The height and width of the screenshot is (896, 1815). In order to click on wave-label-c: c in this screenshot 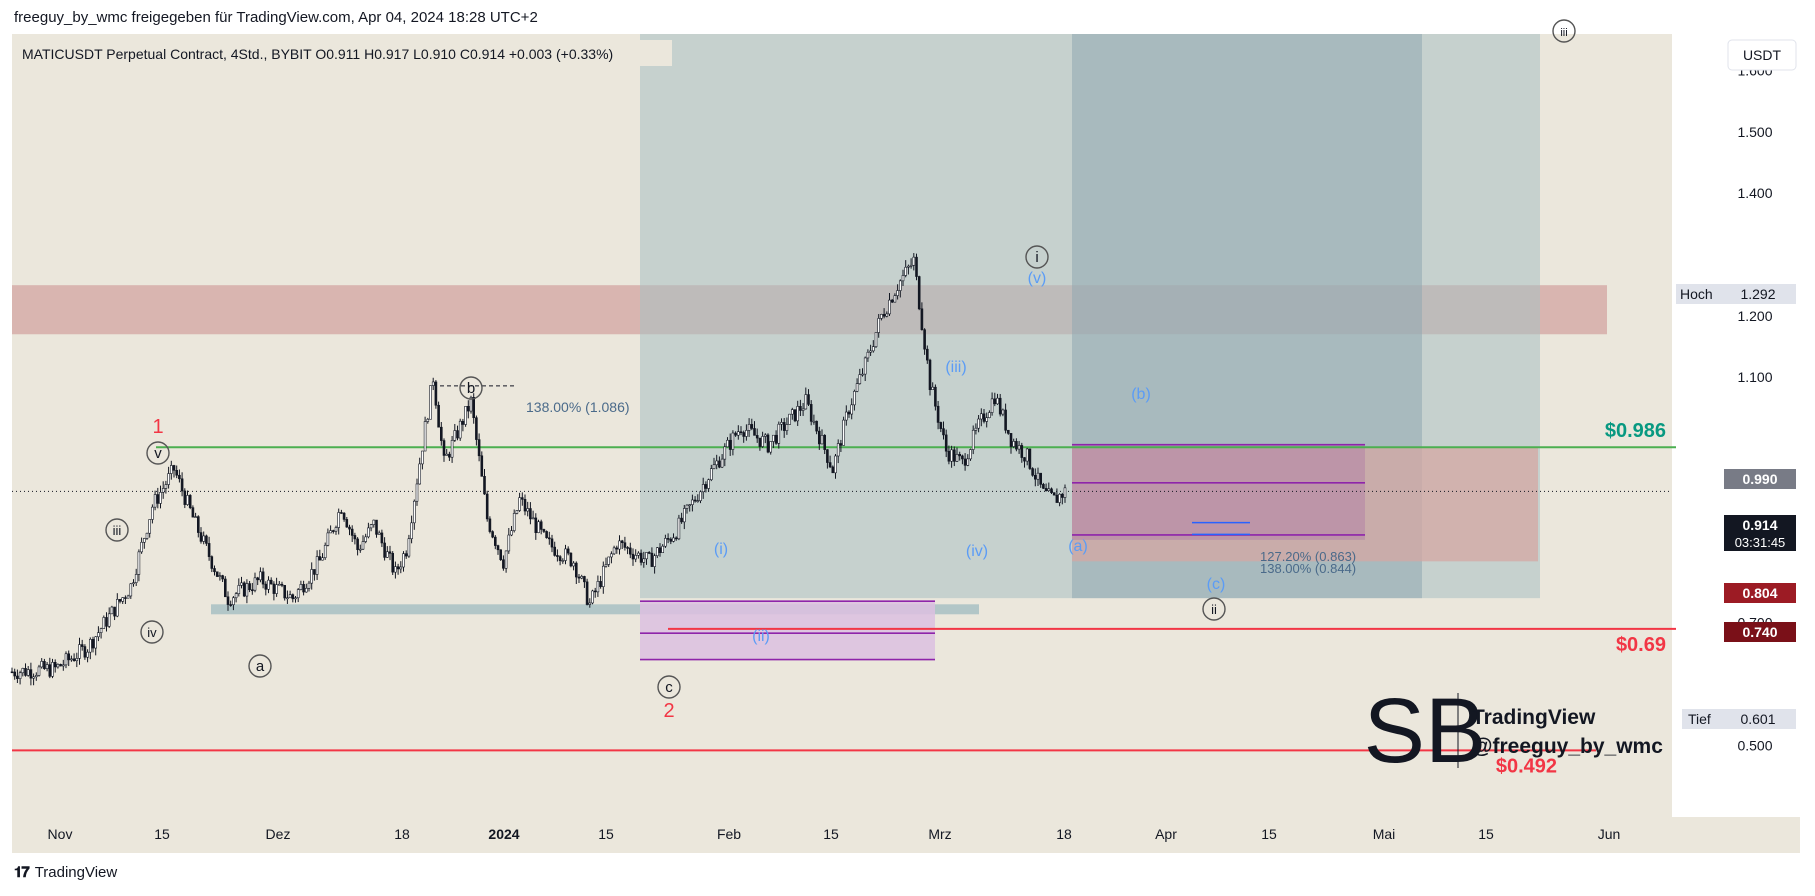, I will do `click(669, 687)`.